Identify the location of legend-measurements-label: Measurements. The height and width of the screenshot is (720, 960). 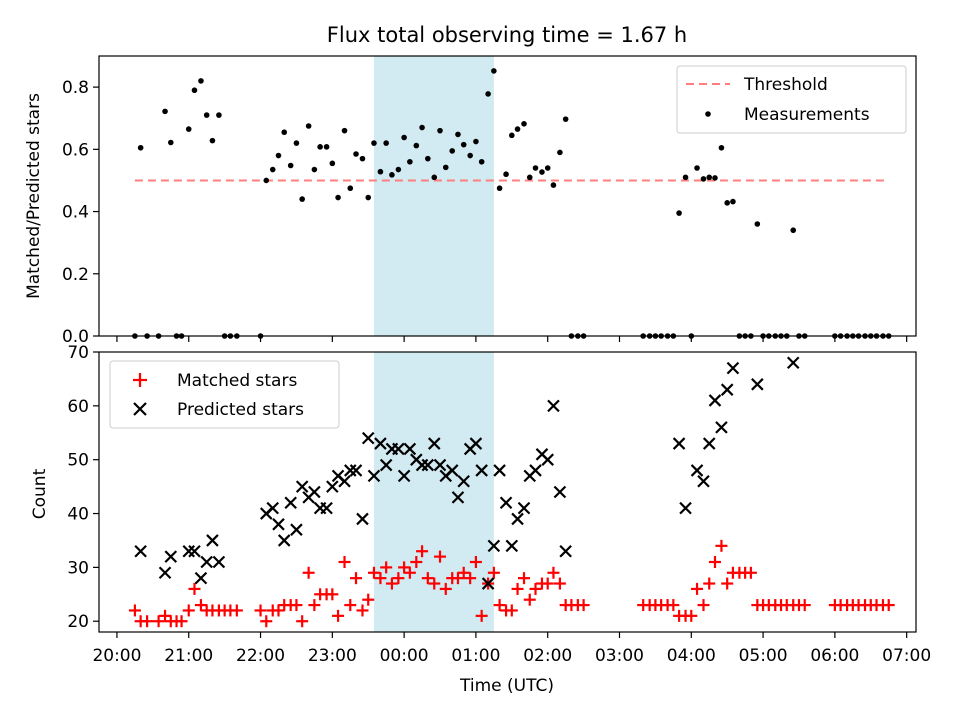
(807, 115).